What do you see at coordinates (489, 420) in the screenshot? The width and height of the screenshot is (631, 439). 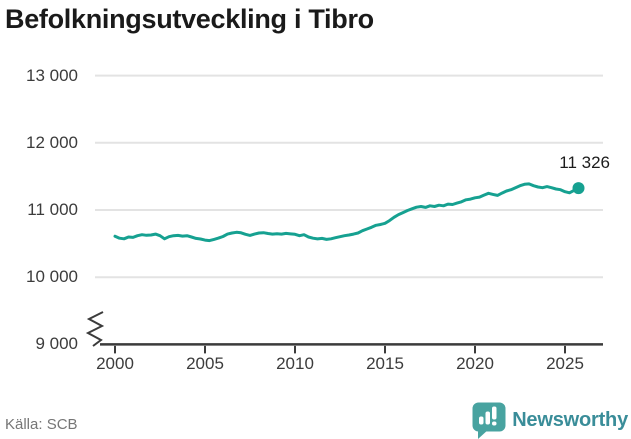 I see `newsworthy-logo-icon` at bounding box center [489, 420].